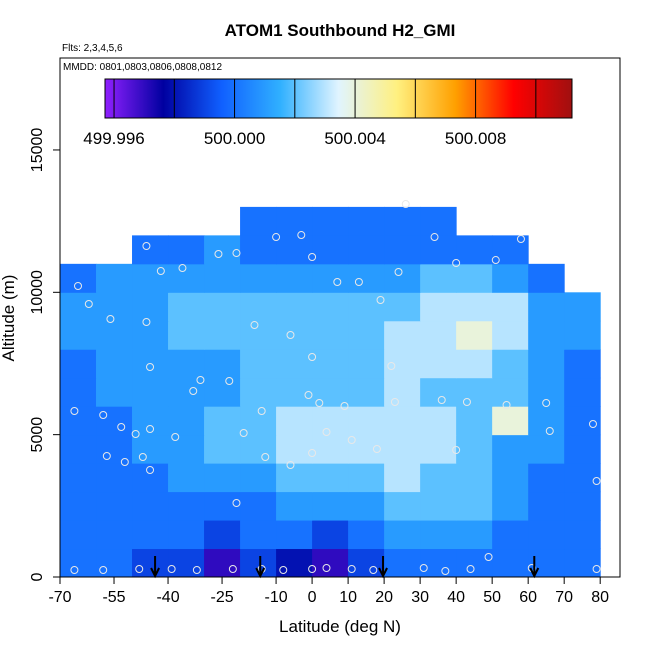 This screenshot has width=650, height=655. I want to click on x-tick-label: -25, so click(221, 597).